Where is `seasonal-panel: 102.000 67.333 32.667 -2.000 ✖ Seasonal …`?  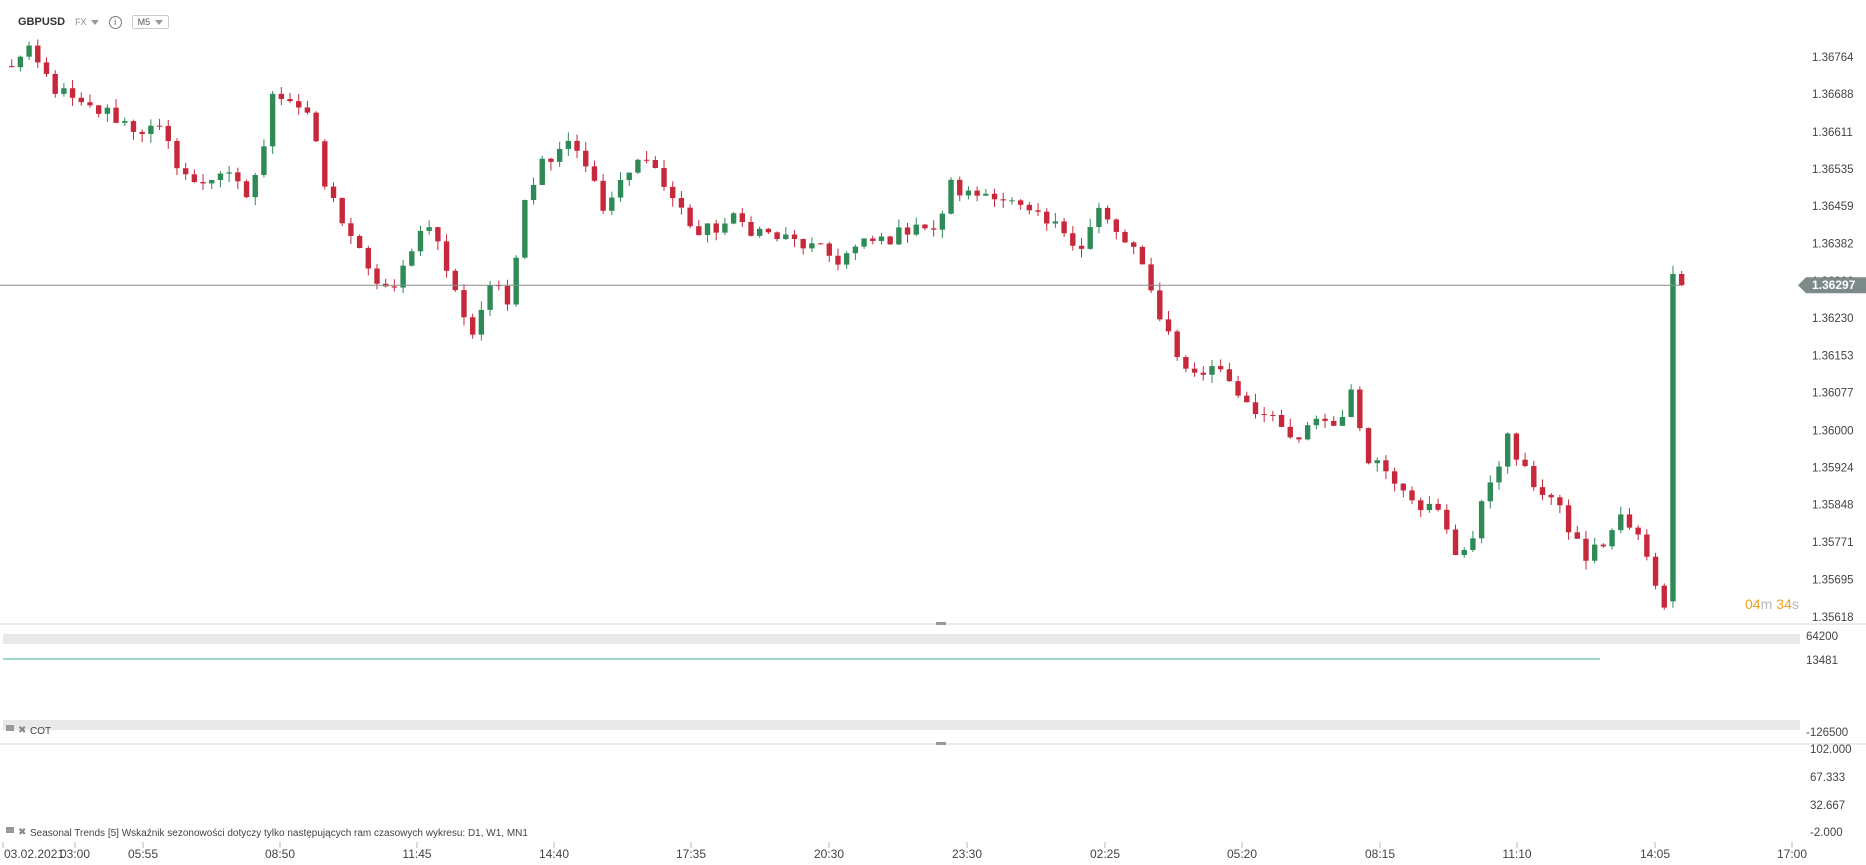
seasonal-panel: 102.000 67.333 32.667 -2.000 ✖ Seasonal … is located at coordinates (929, 791).